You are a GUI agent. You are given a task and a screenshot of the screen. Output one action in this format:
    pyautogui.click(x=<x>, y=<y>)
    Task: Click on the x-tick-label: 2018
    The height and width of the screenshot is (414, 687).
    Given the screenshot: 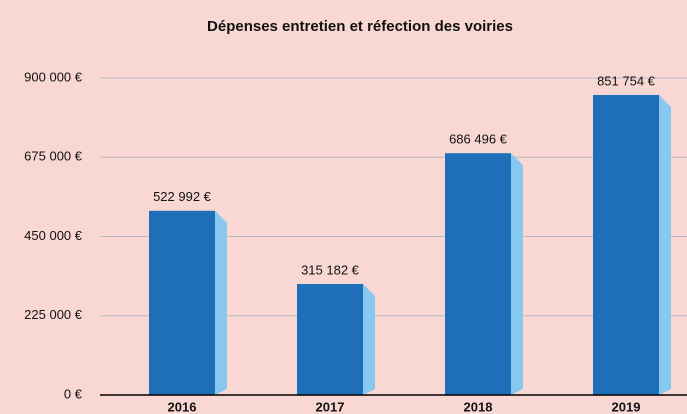 What is the action you would take?
    pyautogui.click(x=478, y=406)
    